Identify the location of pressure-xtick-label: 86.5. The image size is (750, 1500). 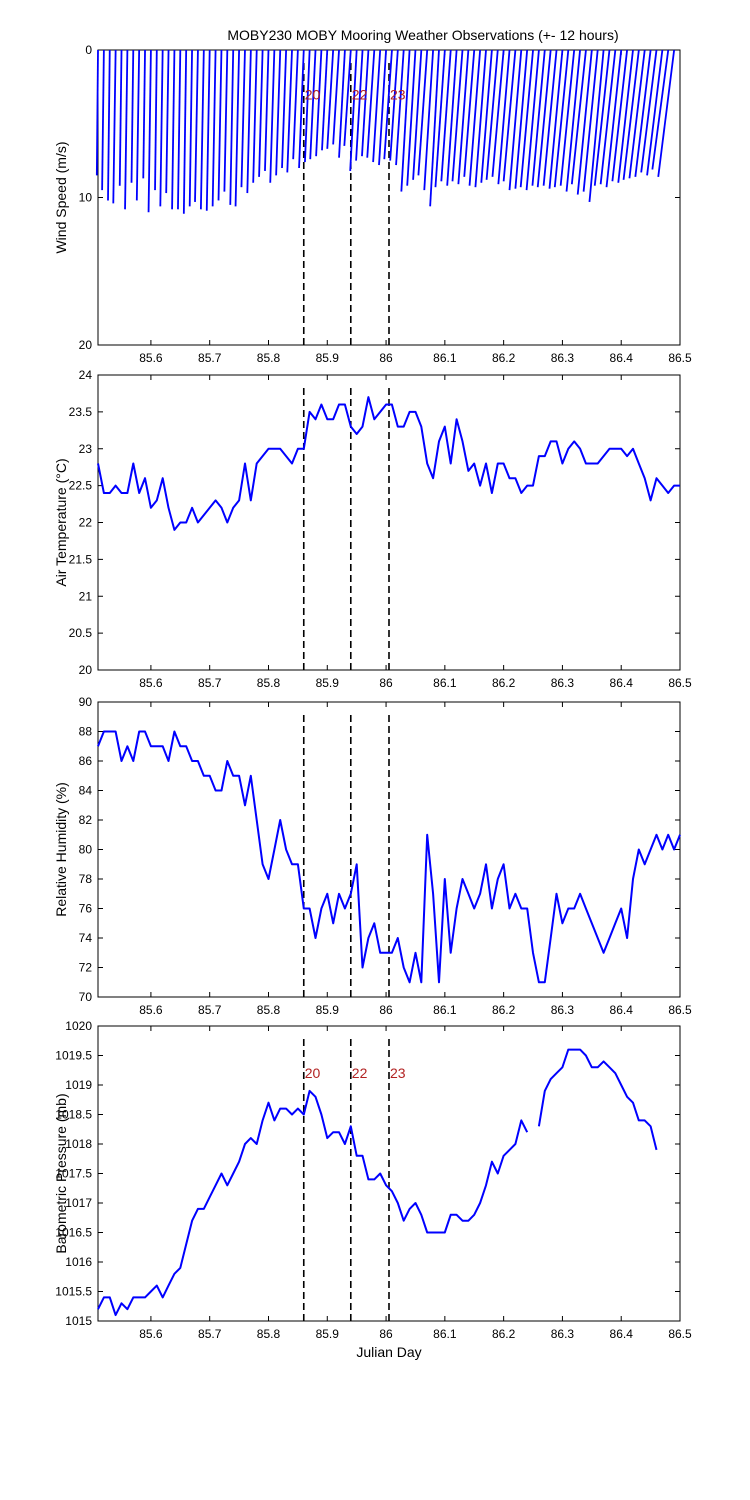
(680, 1334).